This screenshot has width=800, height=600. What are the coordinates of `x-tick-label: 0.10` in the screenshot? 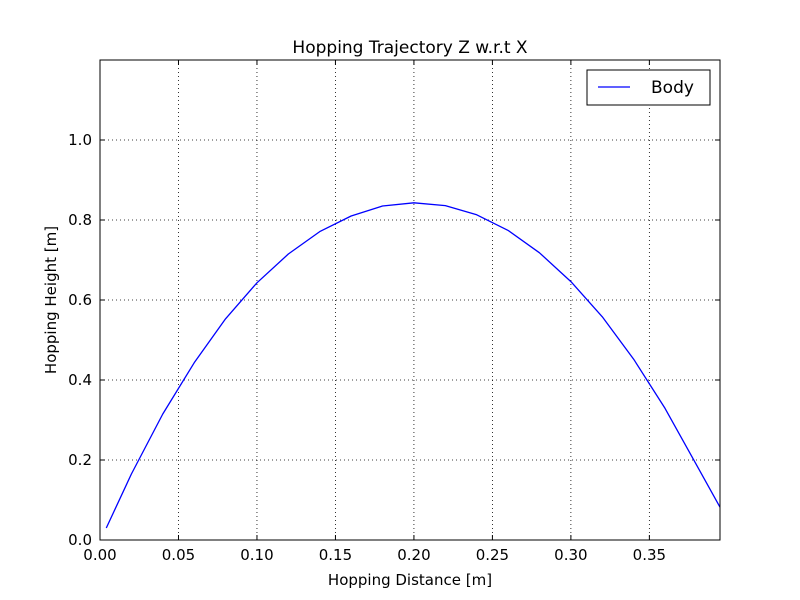 It's located at (256, 555).